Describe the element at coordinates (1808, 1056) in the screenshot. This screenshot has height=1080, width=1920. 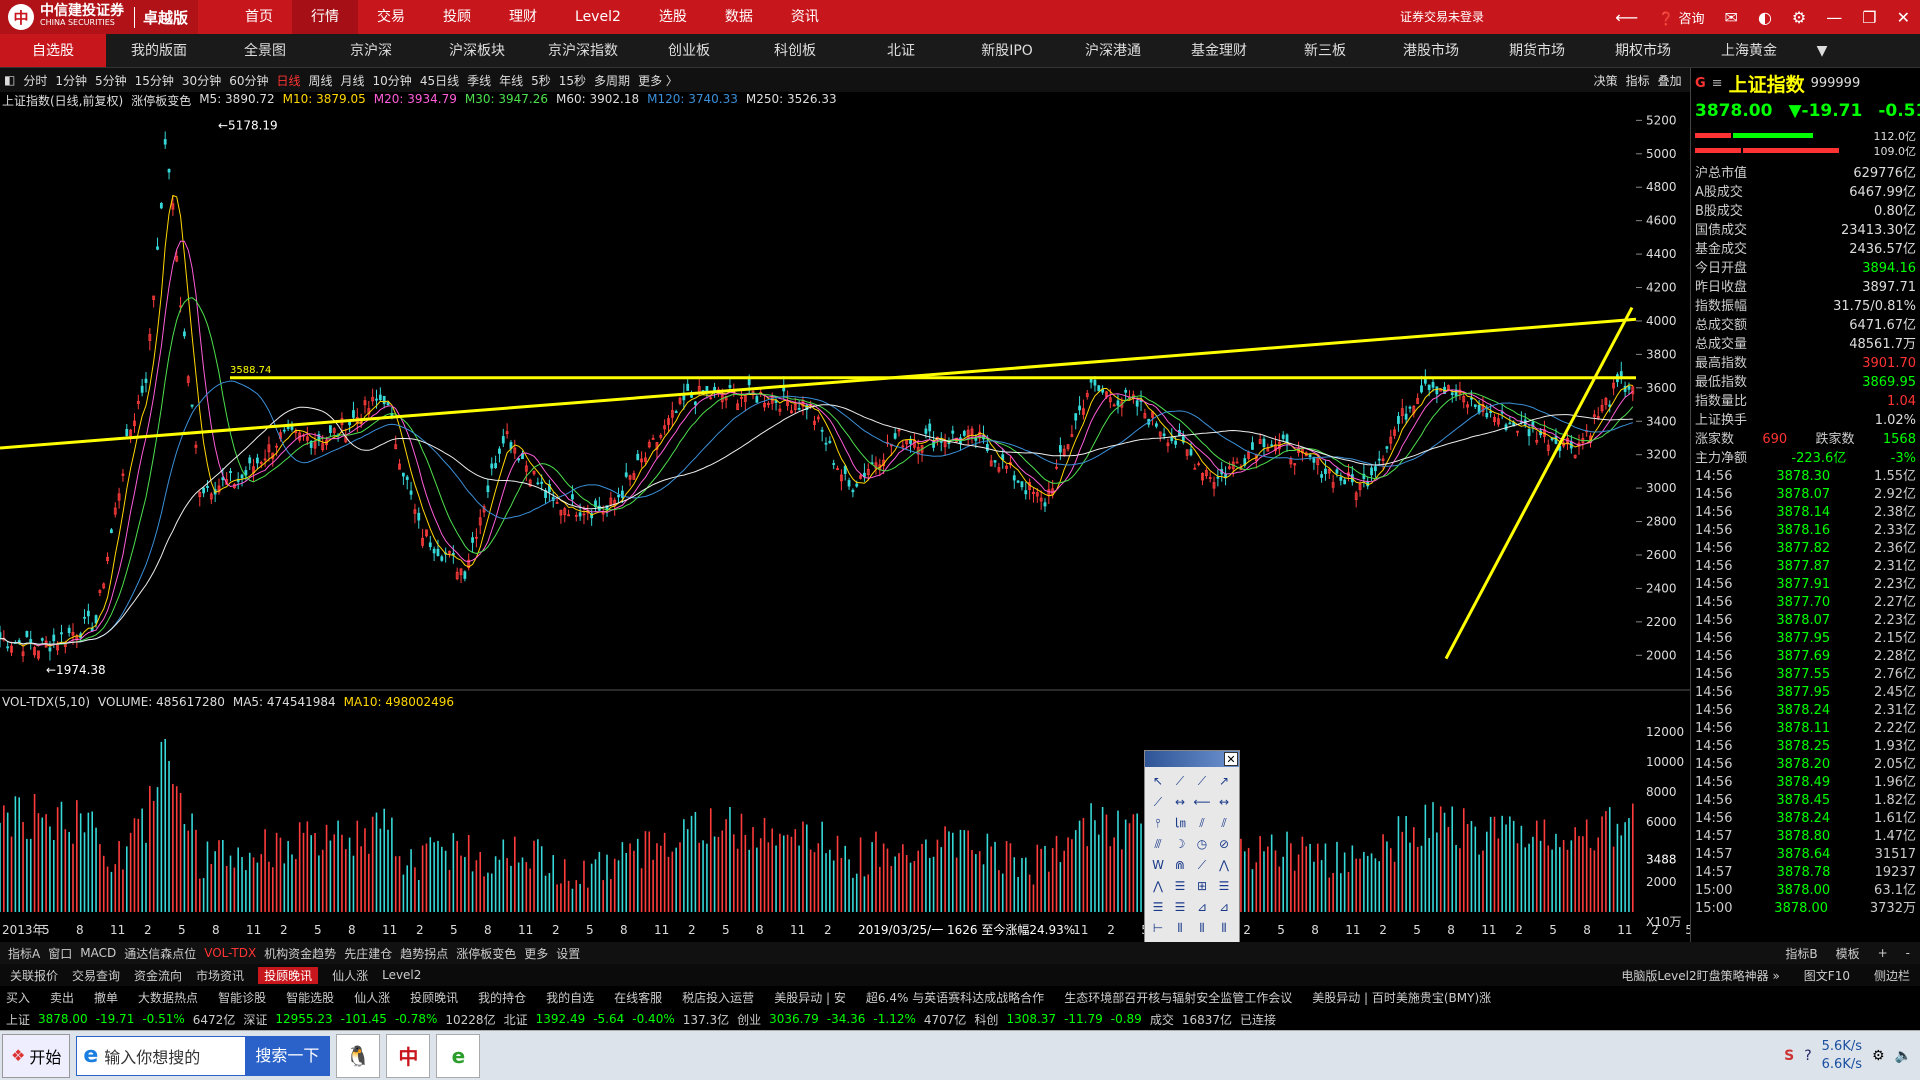
I see `help-icon: ?` at that location.